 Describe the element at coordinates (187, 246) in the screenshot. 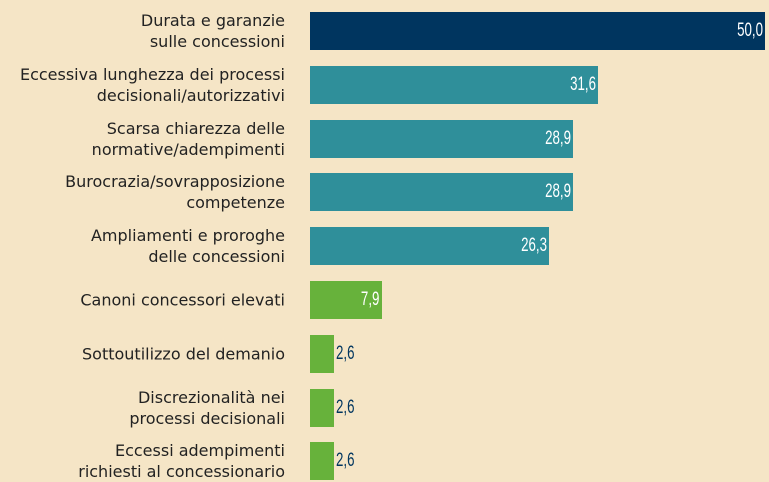

I see `category-label: Ampliamenti e proroghe delle concessioni` at that location.